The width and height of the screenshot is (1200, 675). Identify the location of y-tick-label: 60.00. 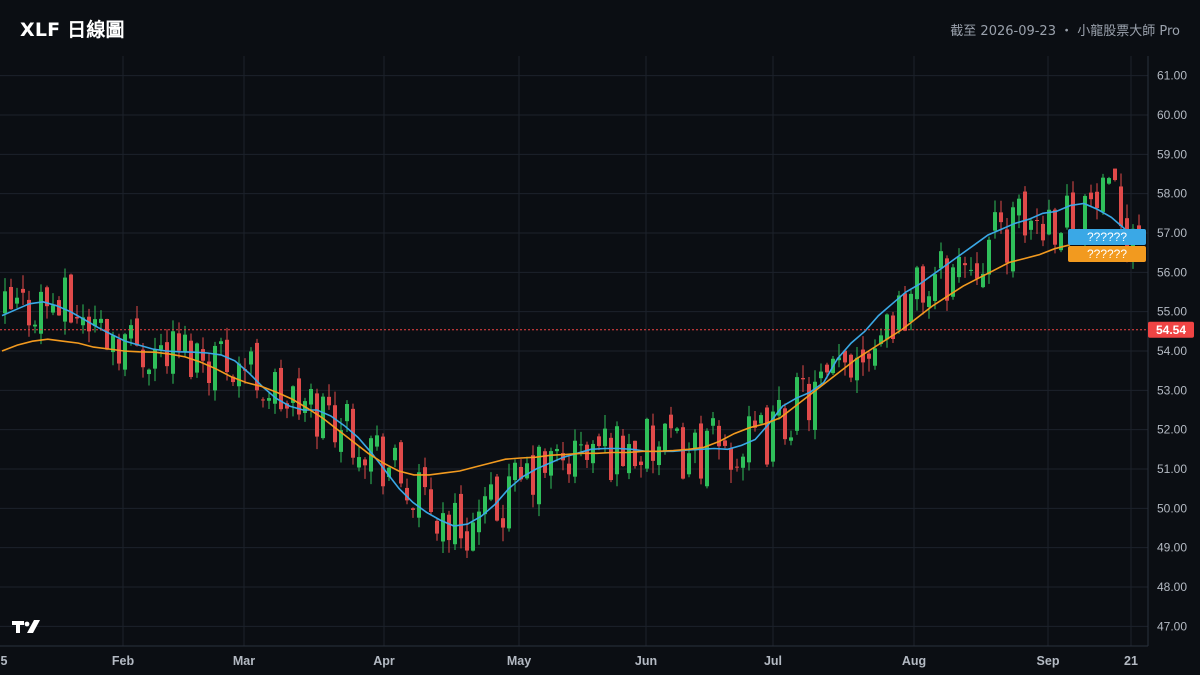
(1172, 115).